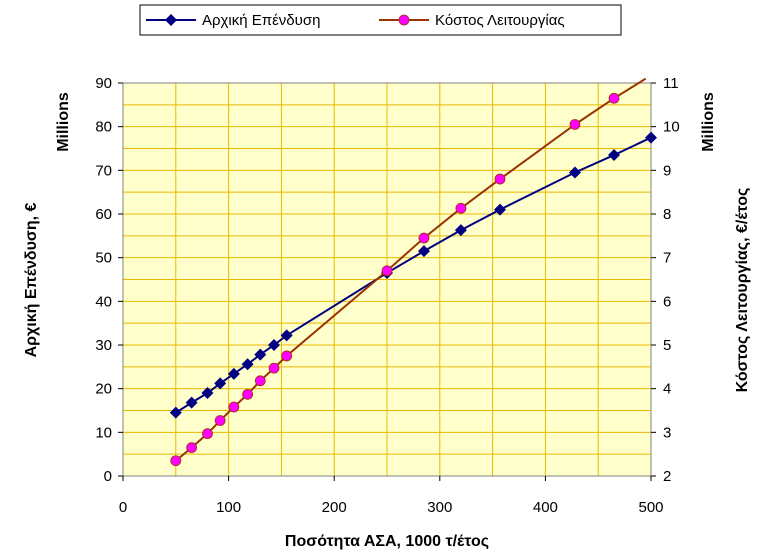 The image size is (768, 558). I want to click on x-tick-label: 0, so click(123, 507).